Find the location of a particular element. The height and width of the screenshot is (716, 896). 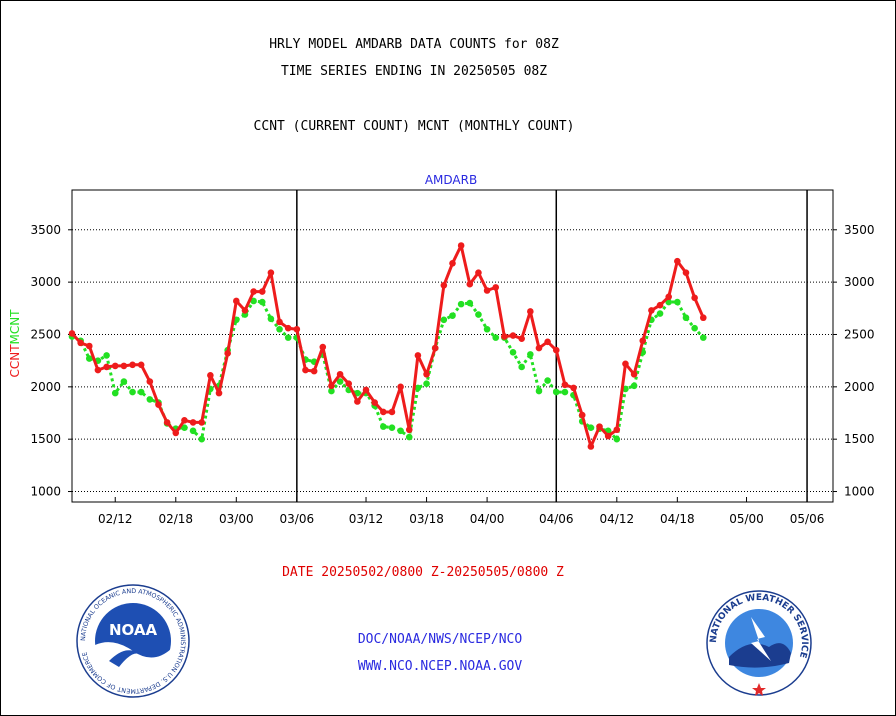

noaa-logo-text: NOAA is located at coordinates (133, 630).